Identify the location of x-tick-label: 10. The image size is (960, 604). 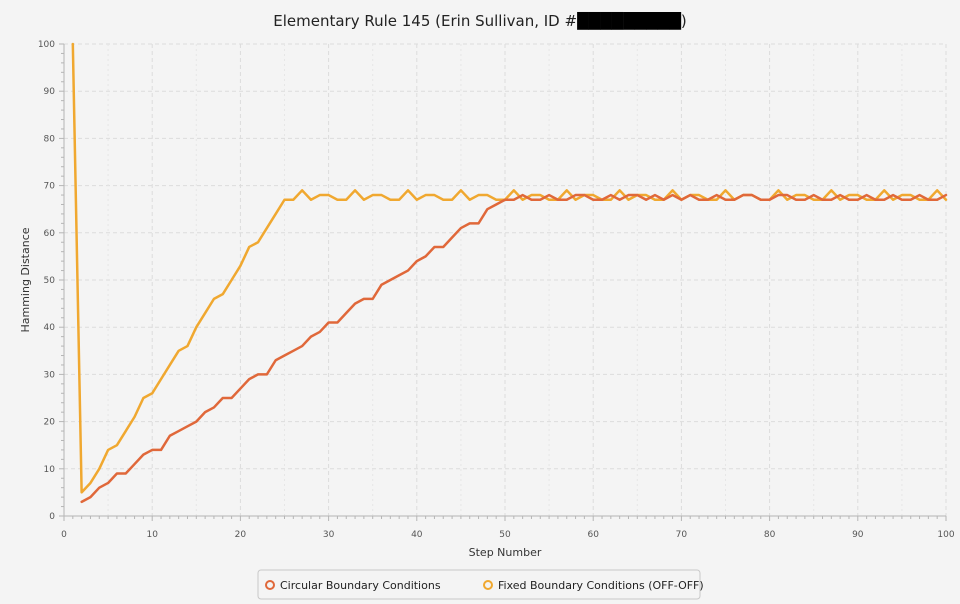
(152, 535).